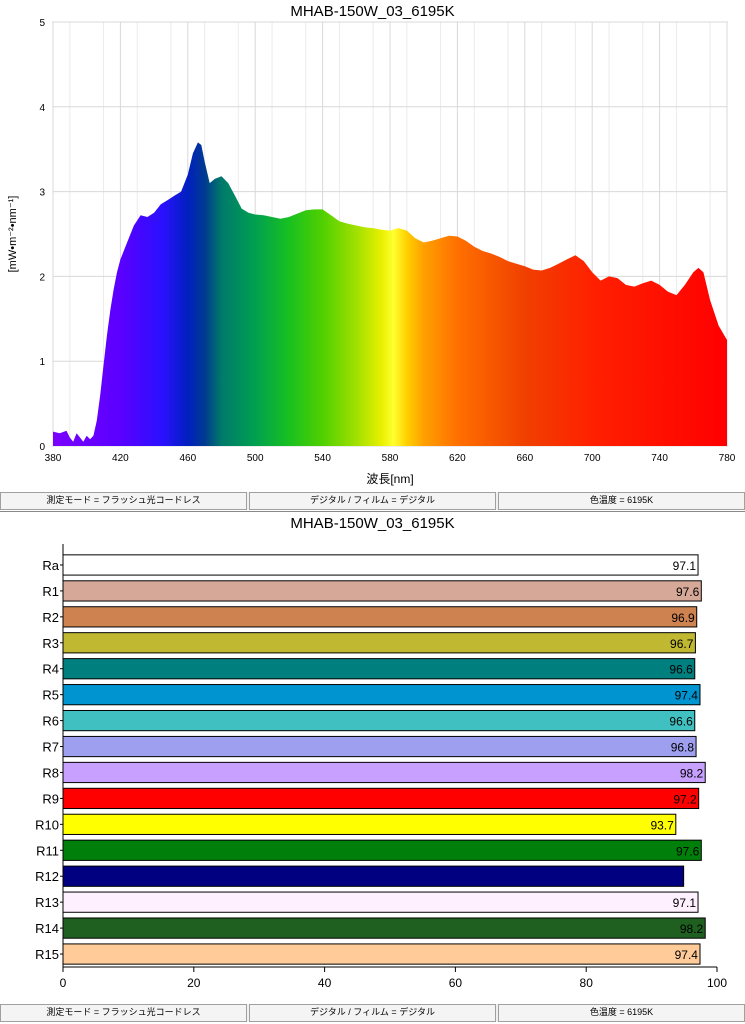 This screenshot has height=1024, width=745. I want to click on x-tick-label: 540, so click(322, 458).